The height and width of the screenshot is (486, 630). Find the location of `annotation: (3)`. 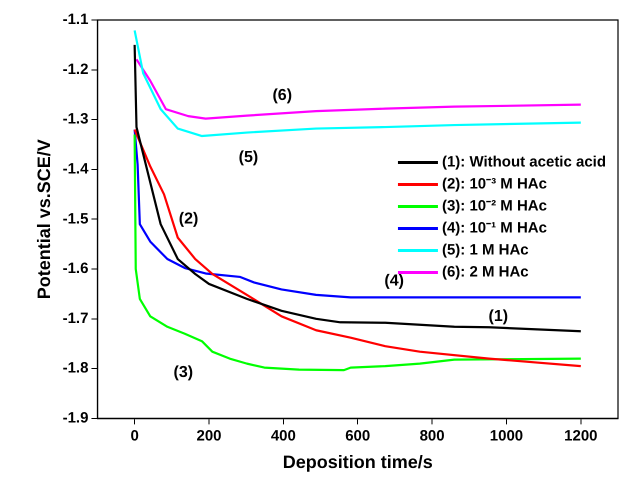

annotation: (3) is located at coordinates (184, 372).